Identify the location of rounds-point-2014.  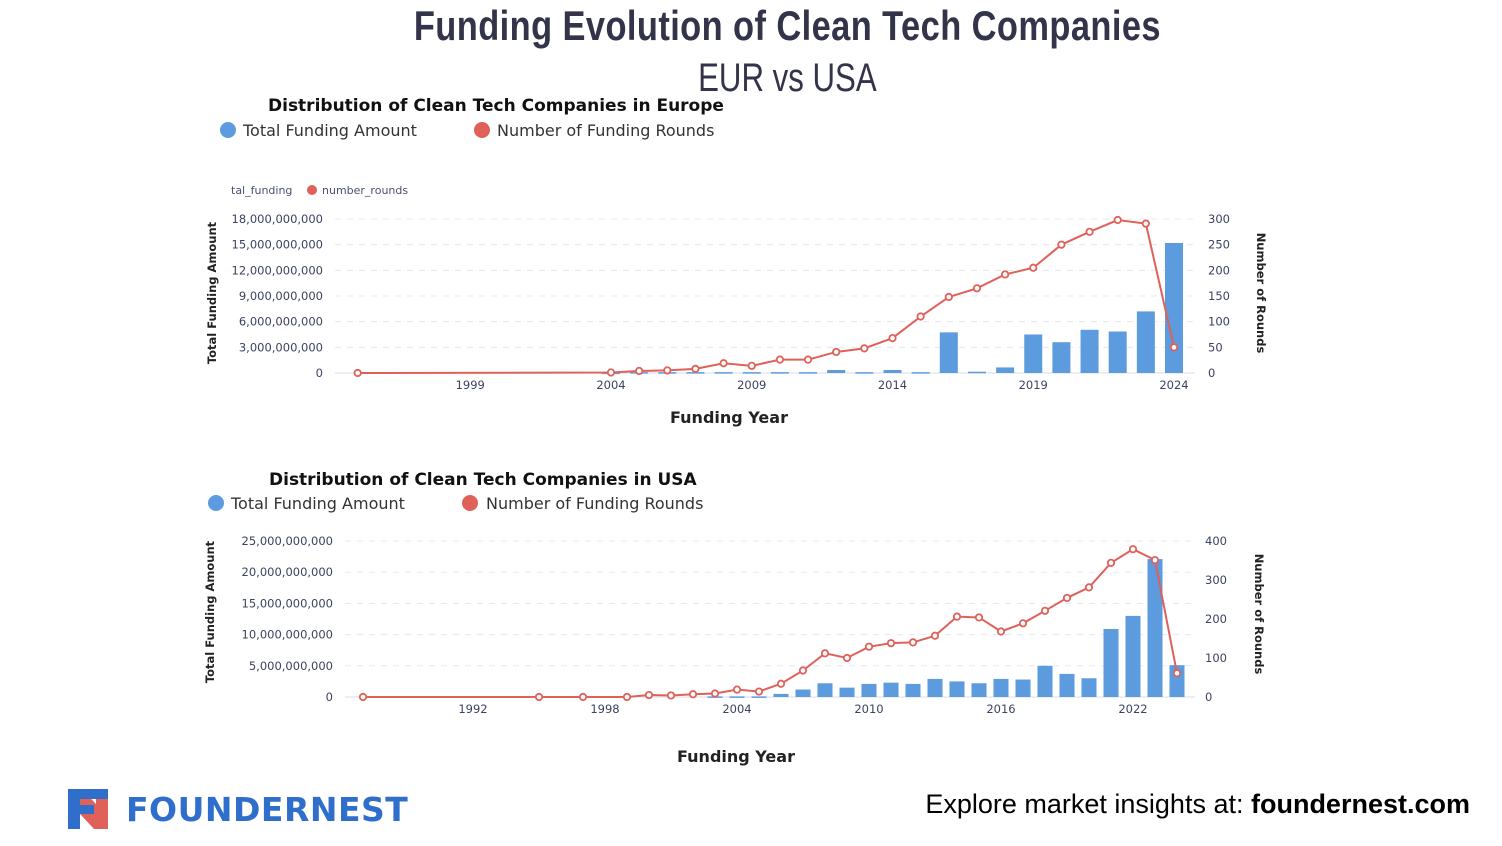
(892, 338).